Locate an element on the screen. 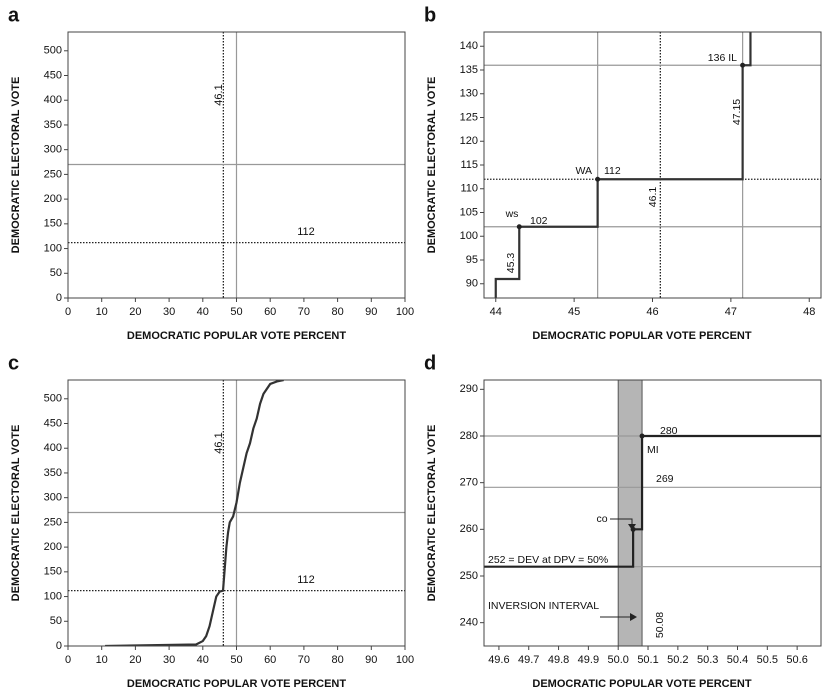 This screenshot has height=696, width=822. x-tick-label: 50.5 is located at coordinates (767, 660).